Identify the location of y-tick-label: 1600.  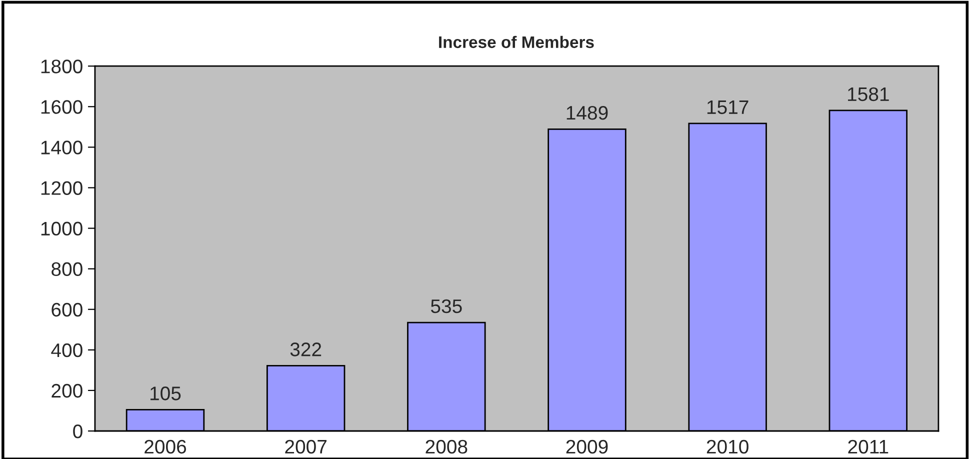
(61, 107).